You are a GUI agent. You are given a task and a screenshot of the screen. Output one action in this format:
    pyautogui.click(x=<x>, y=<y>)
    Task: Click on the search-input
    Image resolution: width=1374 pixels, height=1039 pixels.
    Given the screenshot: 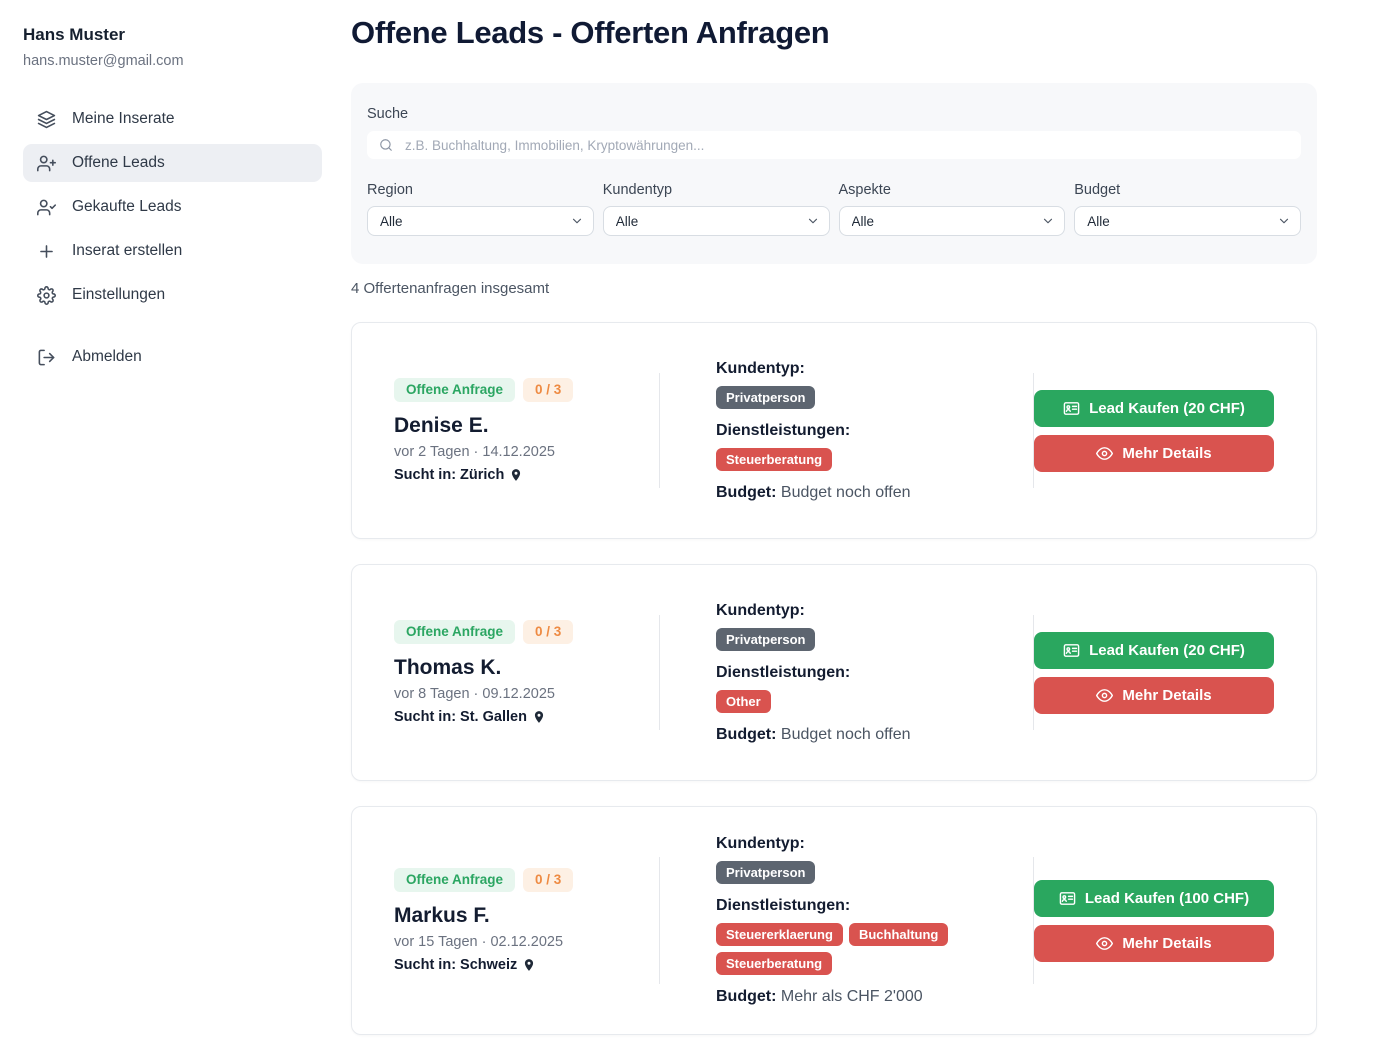 What is the action you would take?
    pyautogui.click(x=847, y=145)
    